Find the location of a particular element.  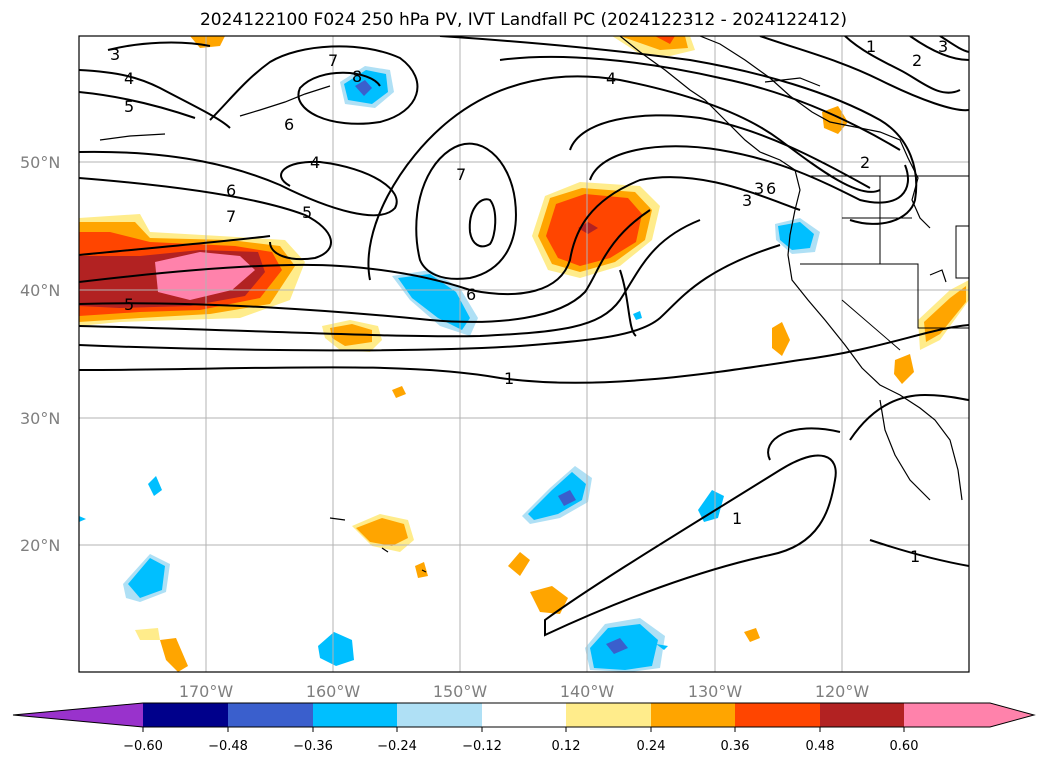

lon-label-140w: 140°W is located at coordinates (587, 691).